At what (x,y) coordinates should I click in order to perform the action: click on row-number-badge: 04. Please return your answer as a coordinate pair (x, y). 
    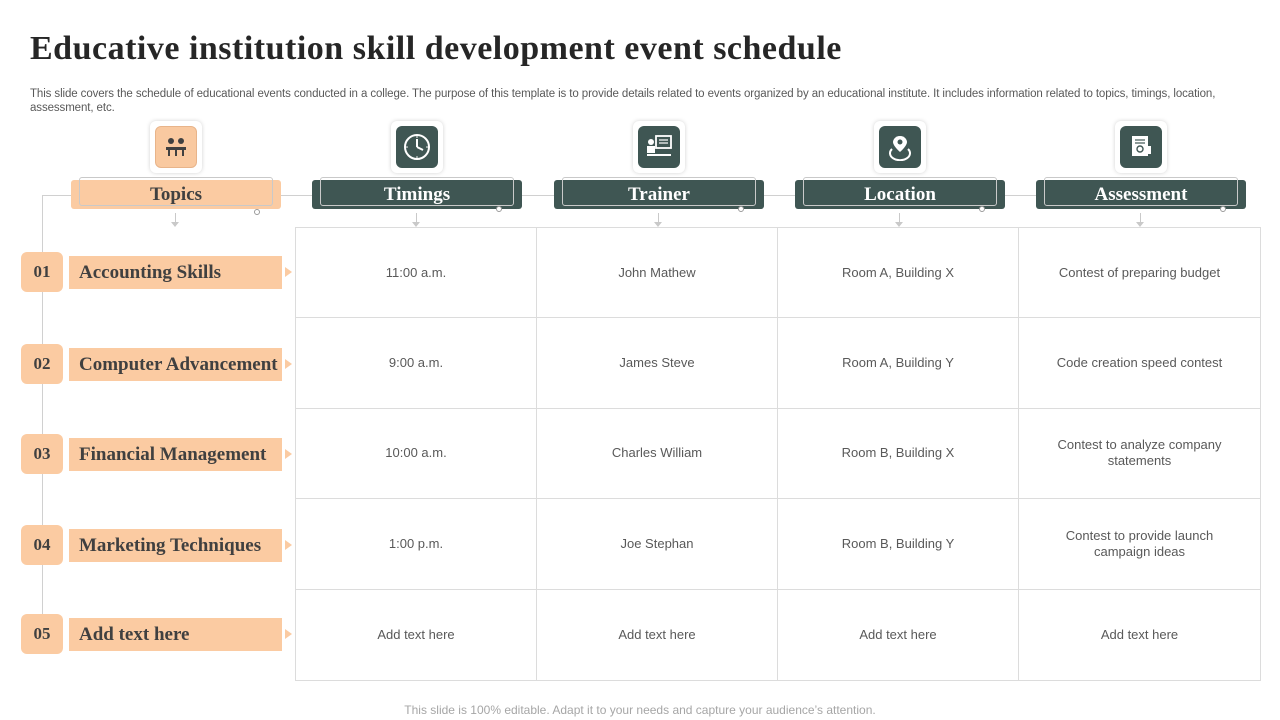
    Looking at the image, I should click on (42, 545).